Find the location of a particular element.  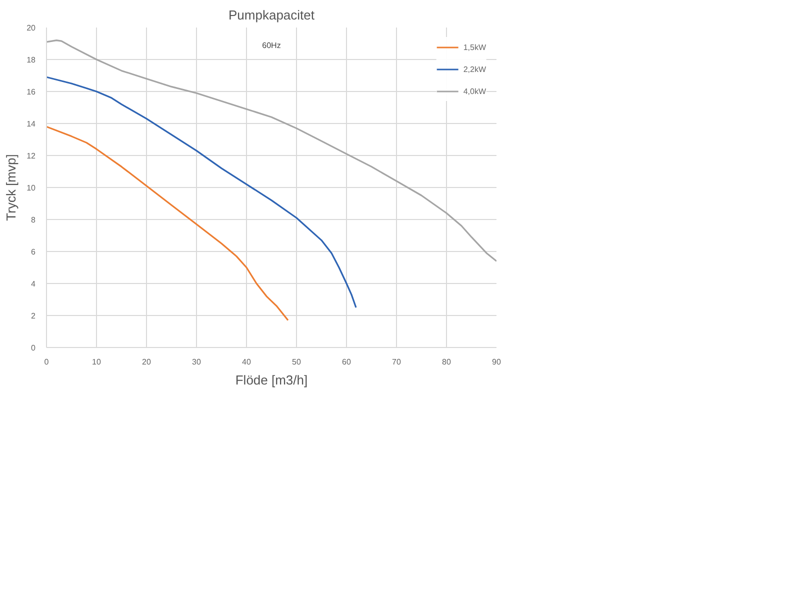

y-tick-label: 18 is located at coordinates (31, 60).